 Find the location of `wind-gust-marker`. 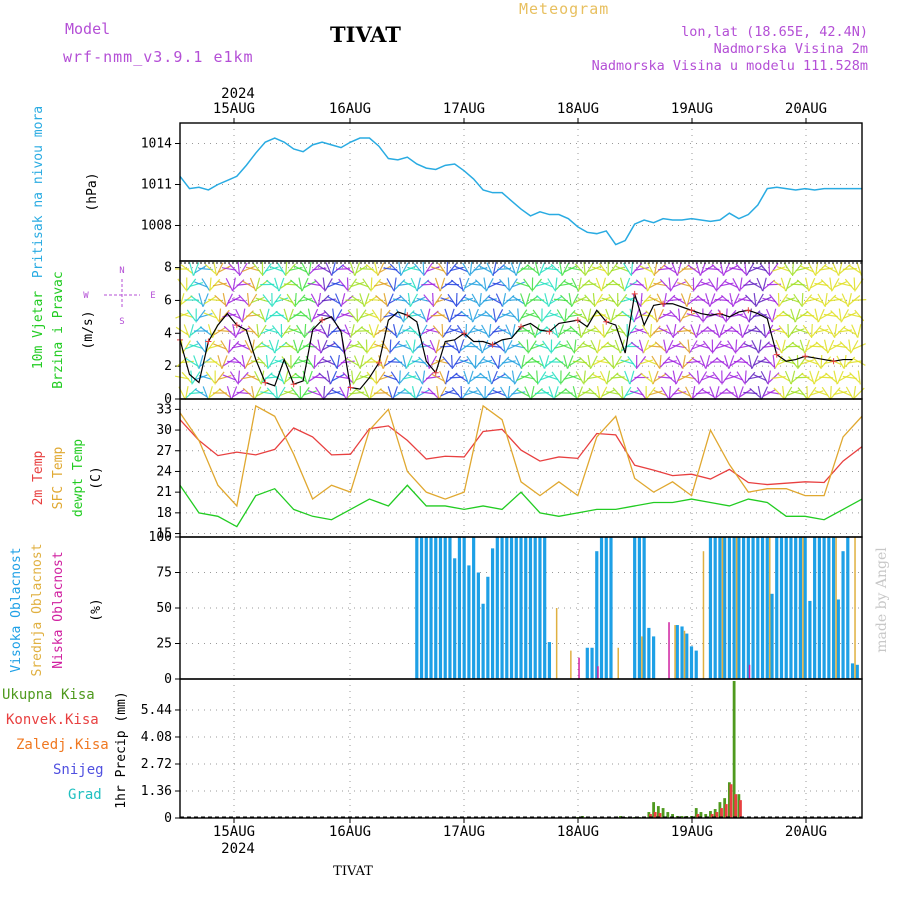

wind-gust-marker is located at coordinates (492, 344).